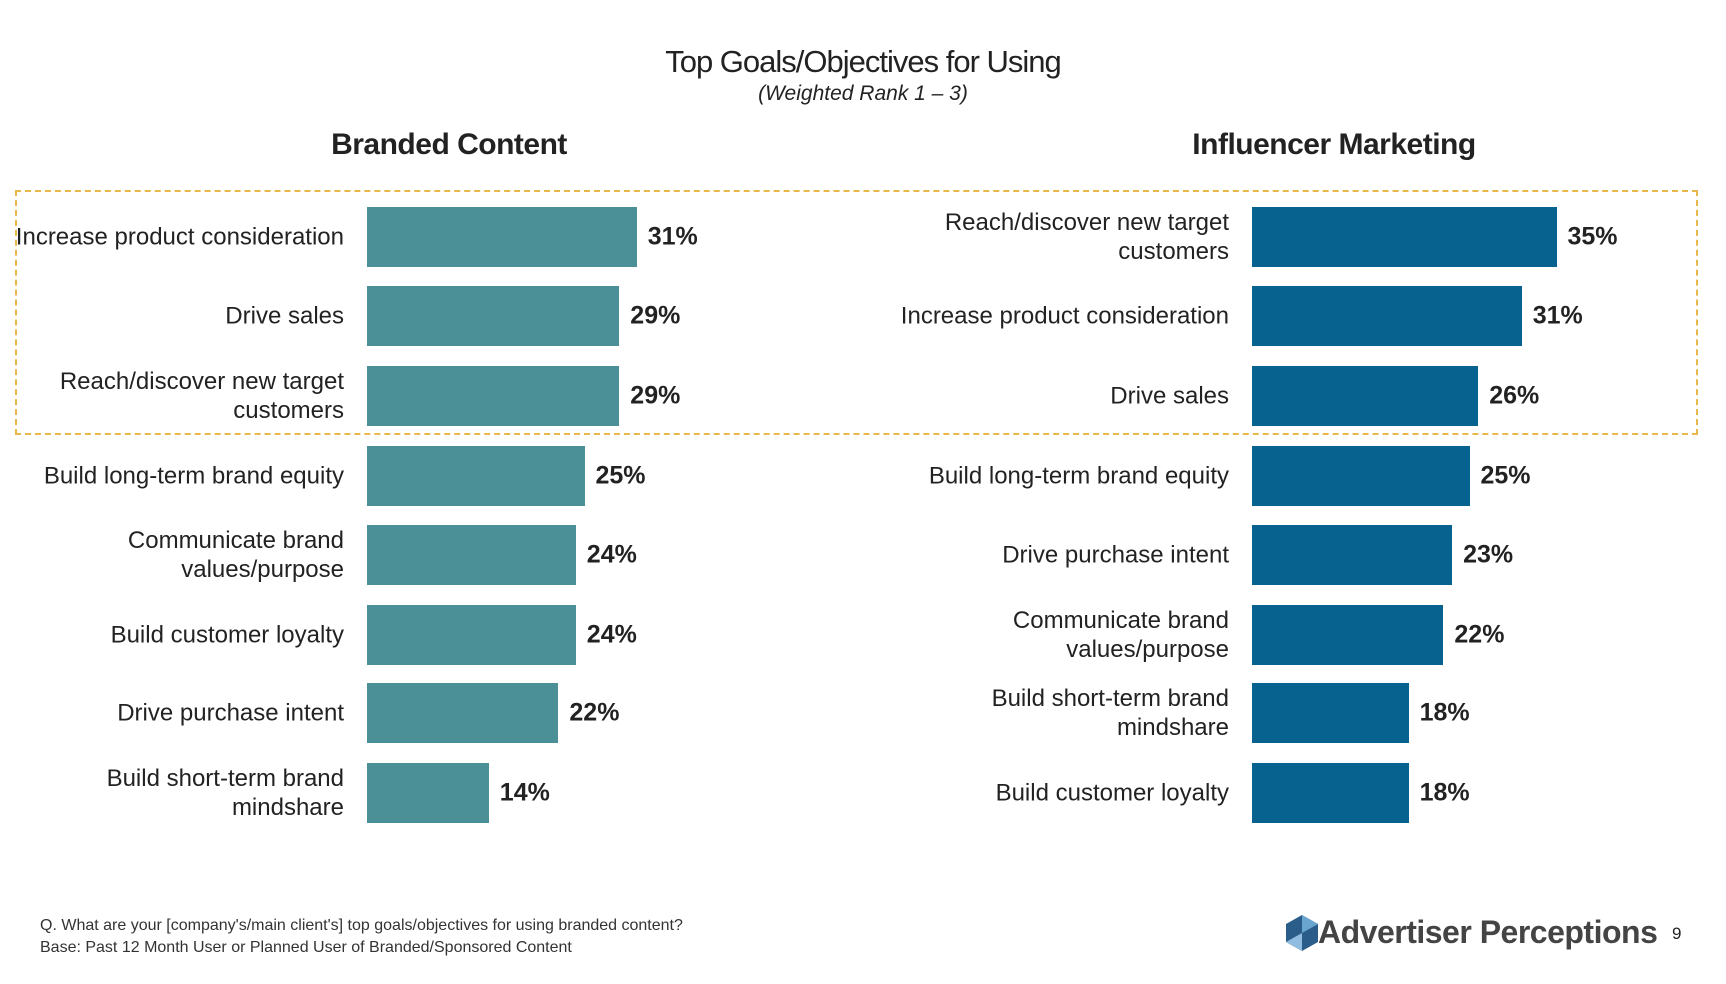 This screenshot has height=984, width=1726. Describe the element at coordinates (1514, 395) in the screenshot. I see `value-label: 26%` at that location.